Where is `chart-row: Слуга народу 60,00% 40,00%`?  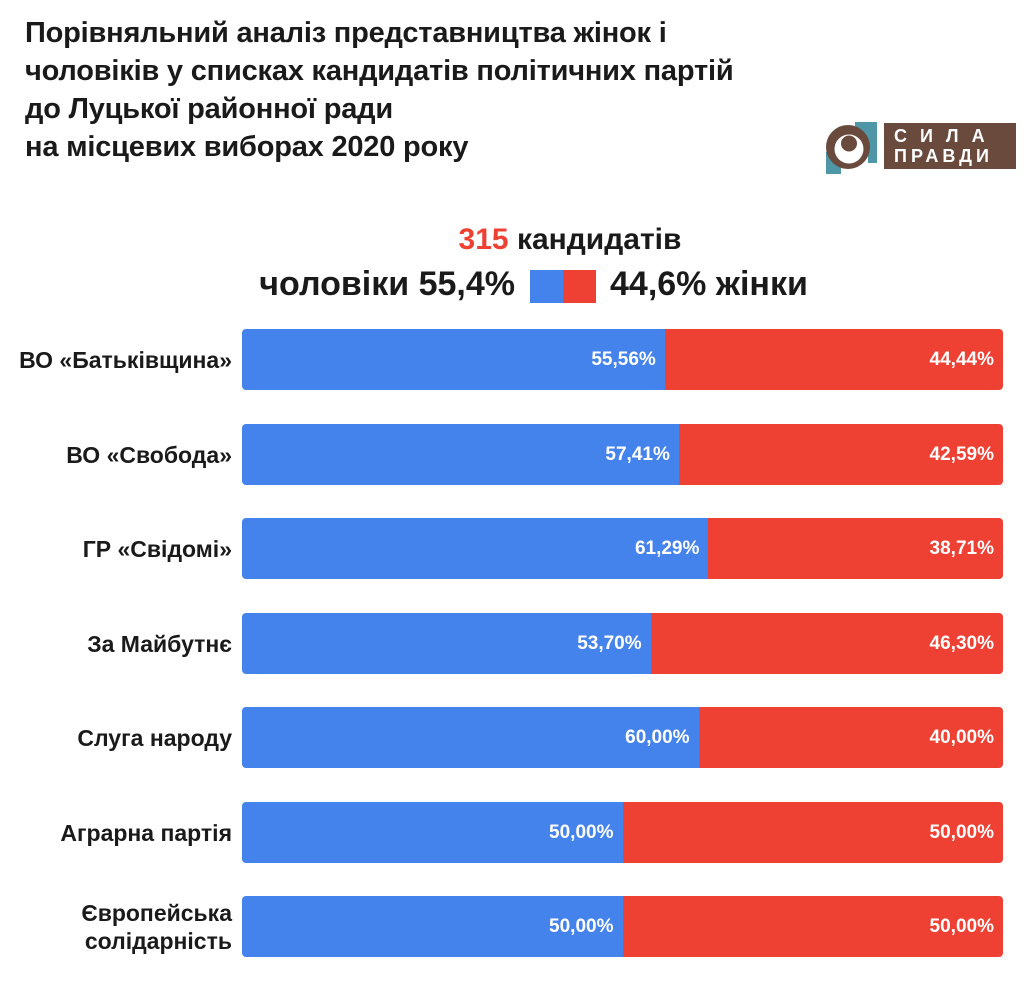 chart-row: Слуга народу 60,00% 40,00% is located at coordinates (512, 737).